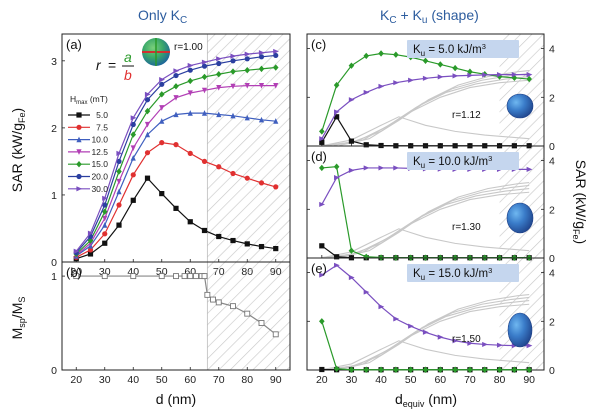 The width and height of the screenshot is (589, 414). What do you see at coordinates (162, 16) in the screenshot?
I see `title-left: Only KC` at bounding box center [162, 16].